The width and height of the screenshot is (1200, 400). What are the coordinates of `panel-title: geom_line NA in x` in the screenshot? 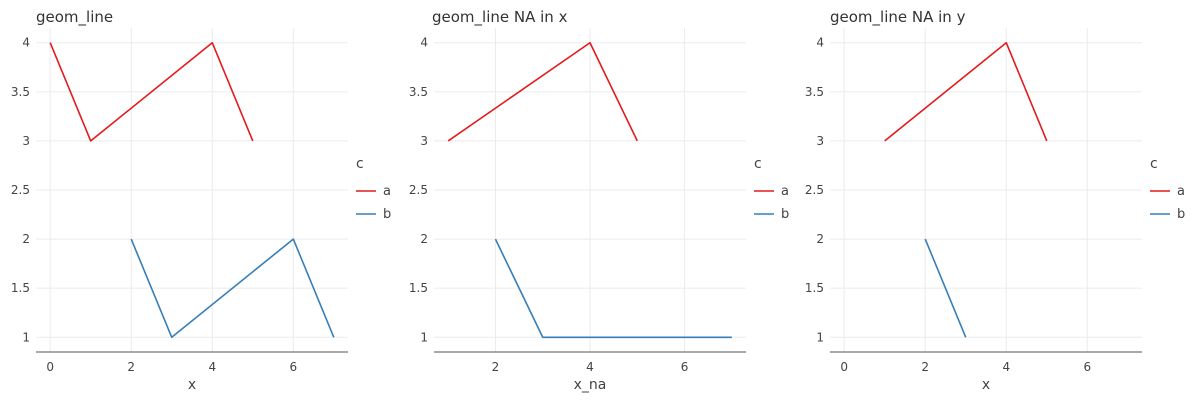 It's located at (500, 17).